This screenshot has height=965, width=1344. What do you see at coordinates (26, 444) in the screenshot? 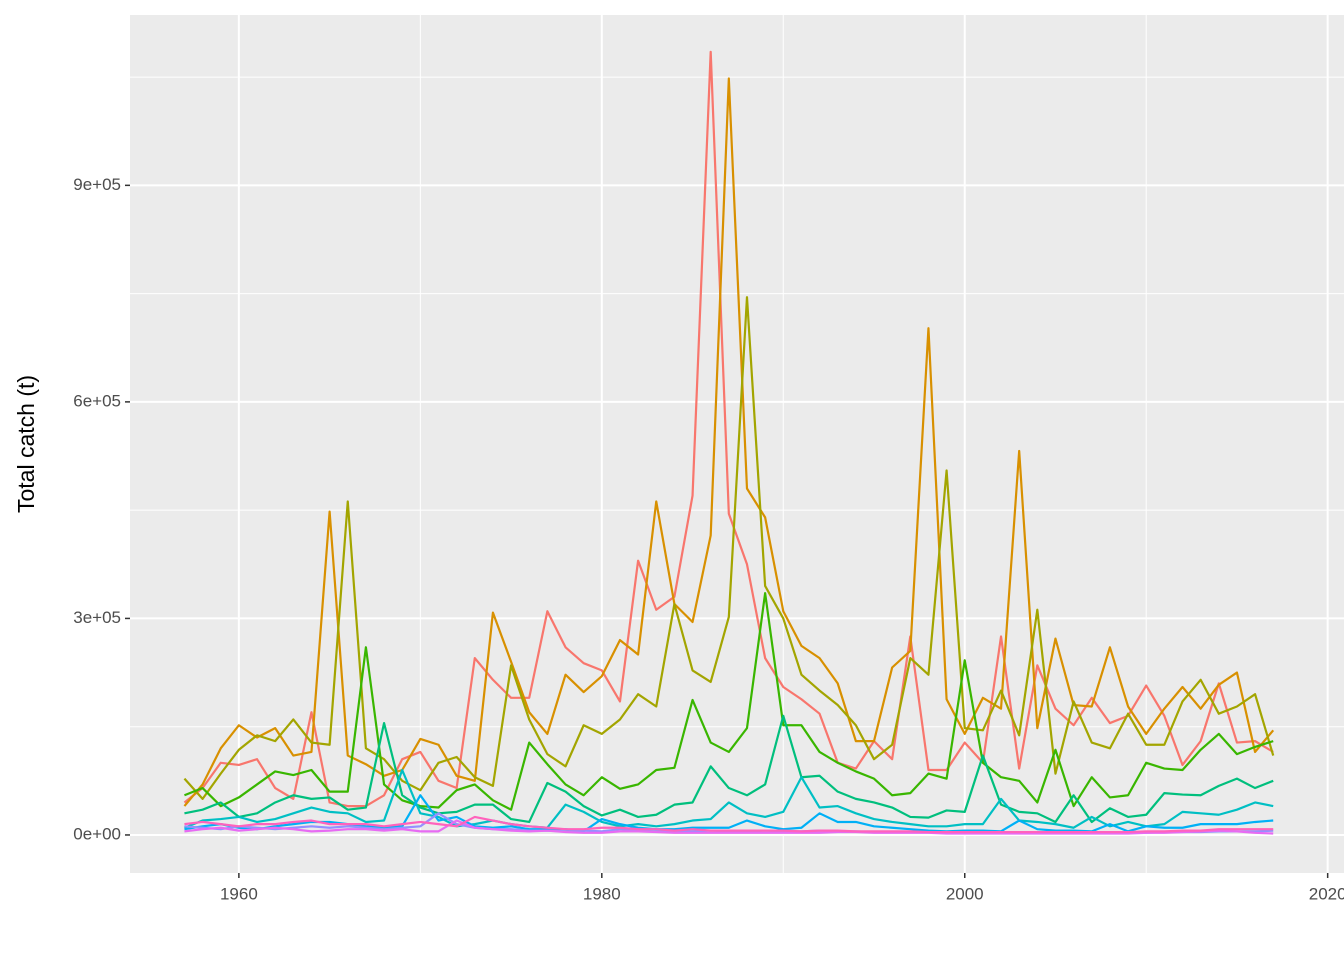
I see `y-axis-title: Total catch (t)` at bounding box center [26, 444].